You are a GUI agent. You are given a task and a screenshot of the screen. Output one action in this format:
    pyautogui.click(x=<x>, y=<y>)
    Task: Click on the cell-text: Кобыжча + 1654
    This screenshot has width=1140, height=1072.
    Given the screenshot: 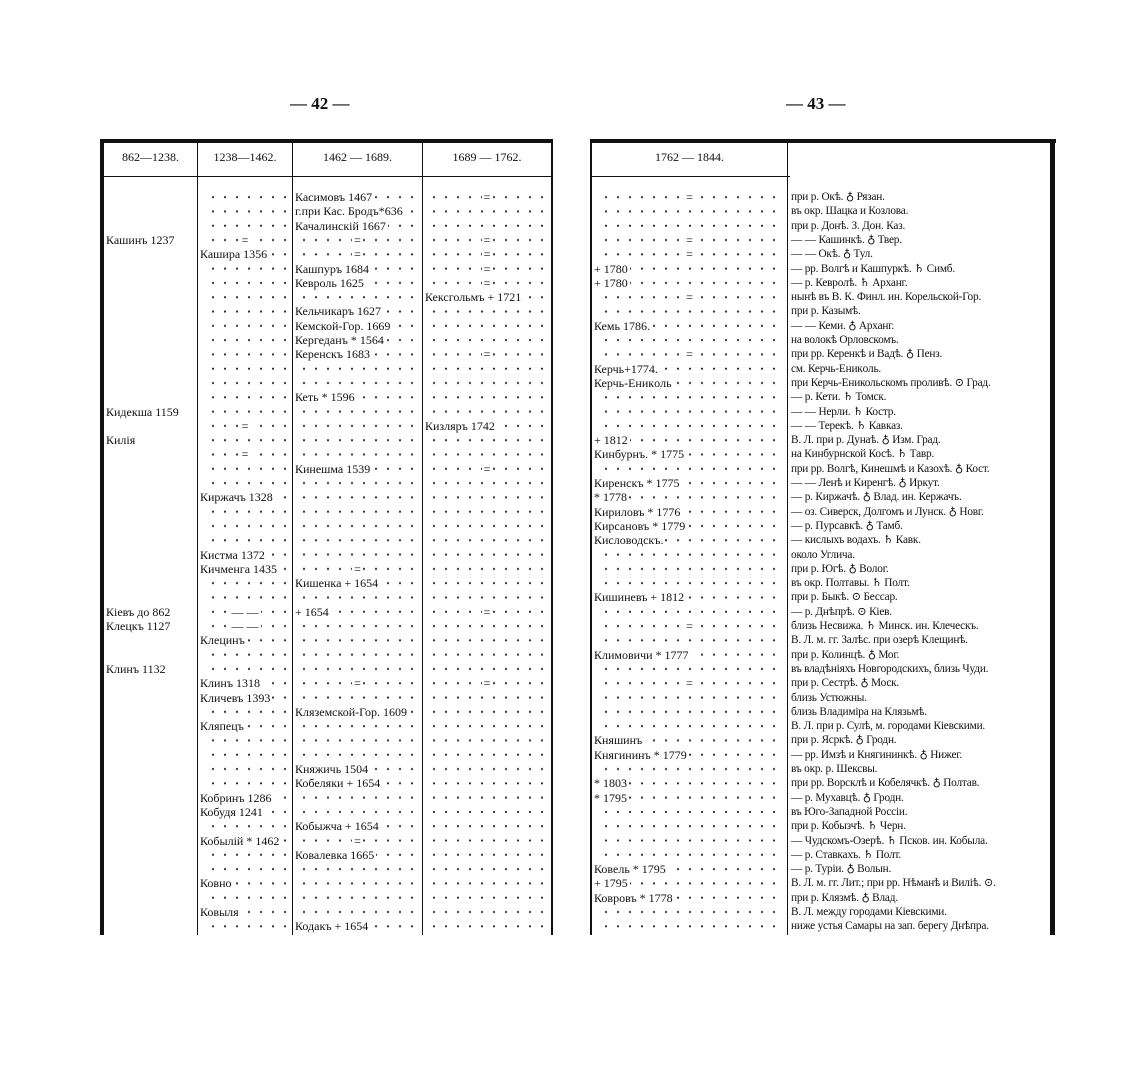 What is the action you would take?
    pyautogui.click(x=337, y=826)
    